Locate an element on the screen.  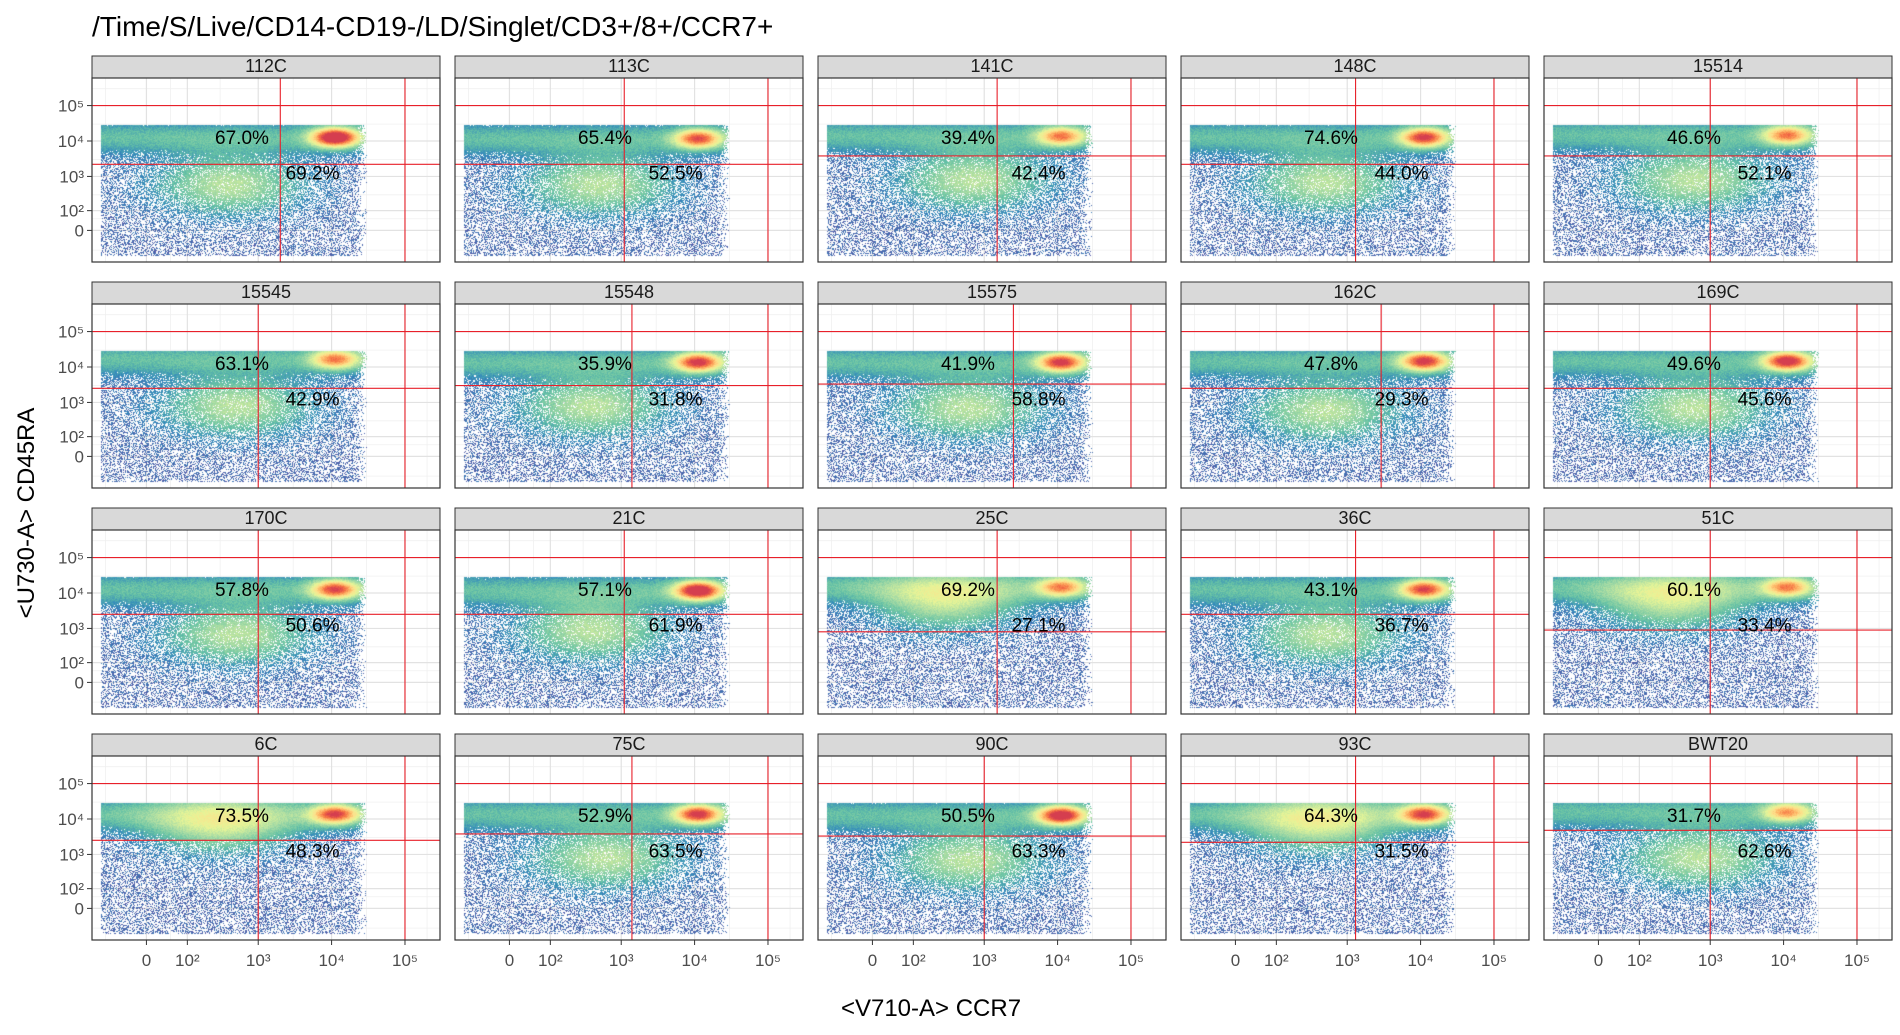
facet-panel: 141C 39.4% 42.4% is located at coordinates (992, 159).